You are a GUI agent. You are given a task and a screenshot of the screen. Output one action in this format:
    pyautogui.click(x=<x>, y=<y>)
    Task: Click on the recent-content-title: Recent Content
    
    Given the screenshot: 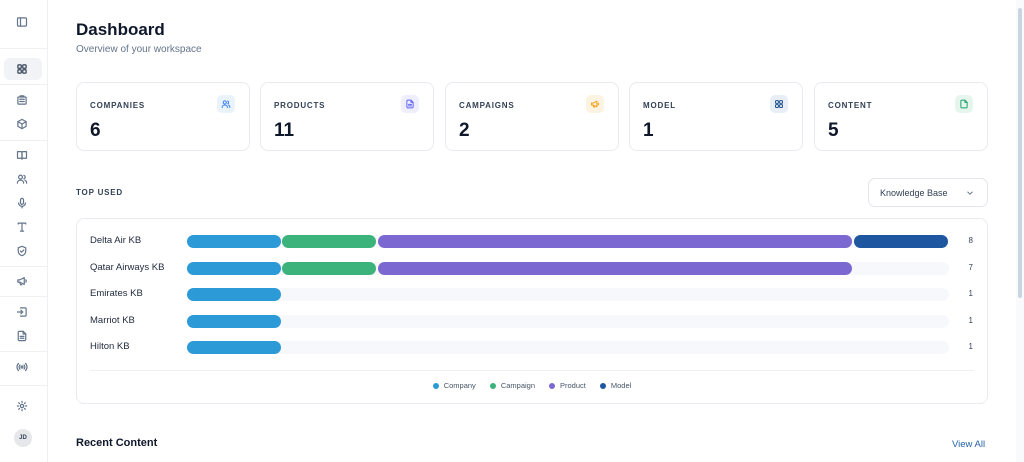 What is the action you would take?
    pyautogui.click(x=117, y=443)
    